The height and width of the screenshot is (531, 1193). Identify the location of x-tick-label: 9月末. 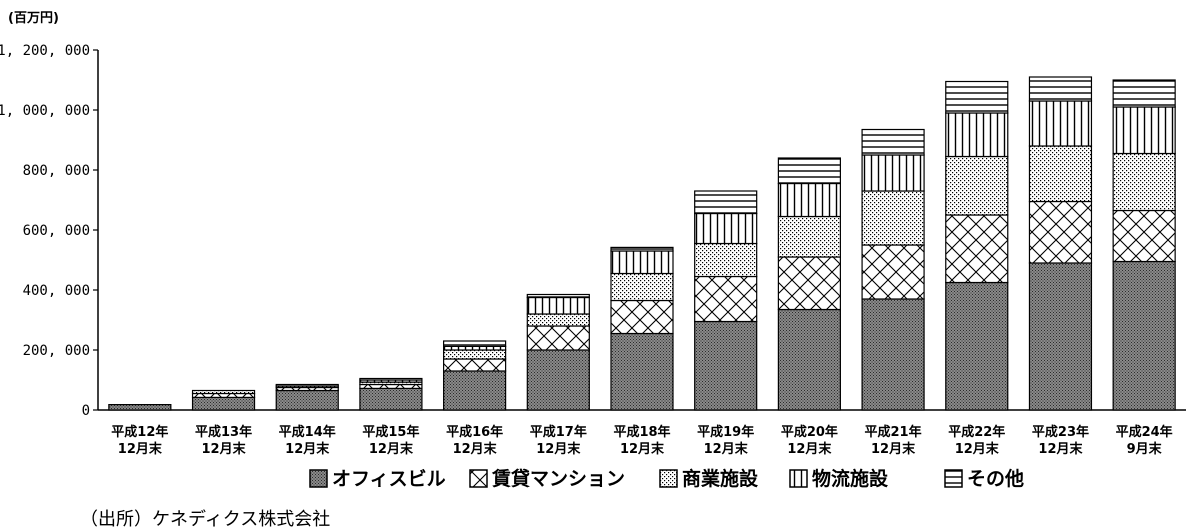
(1145, 449).